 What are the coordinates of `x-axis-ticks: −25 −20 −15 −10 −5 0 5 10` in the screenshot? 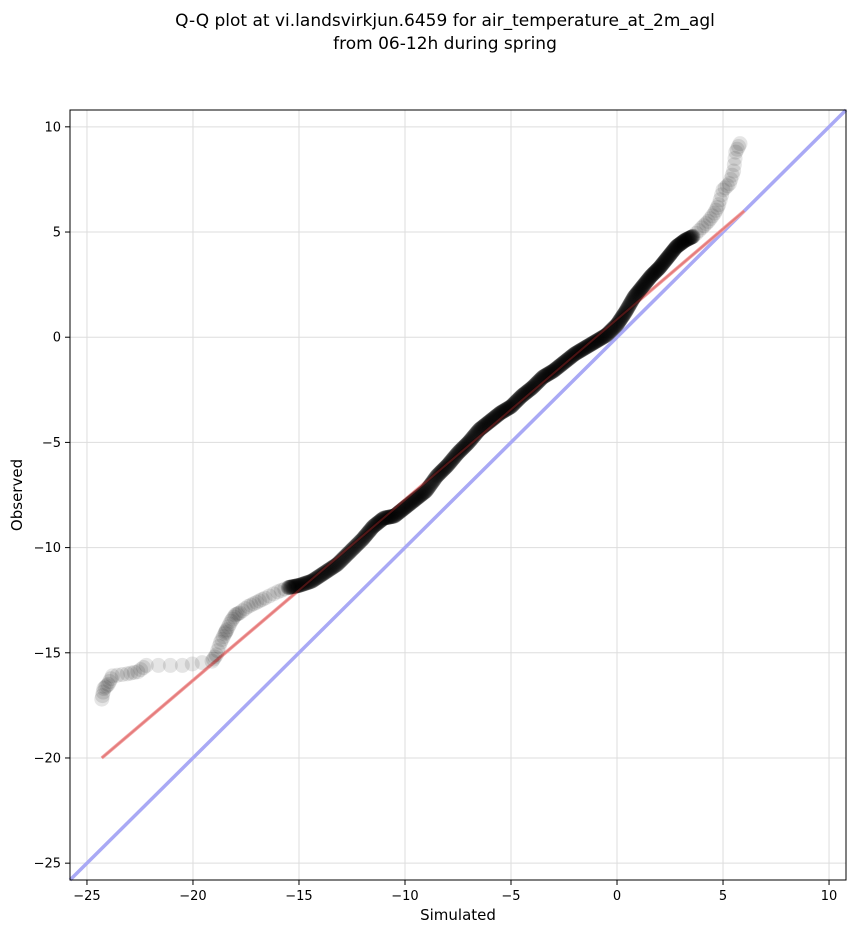 It's located at (455, 892).